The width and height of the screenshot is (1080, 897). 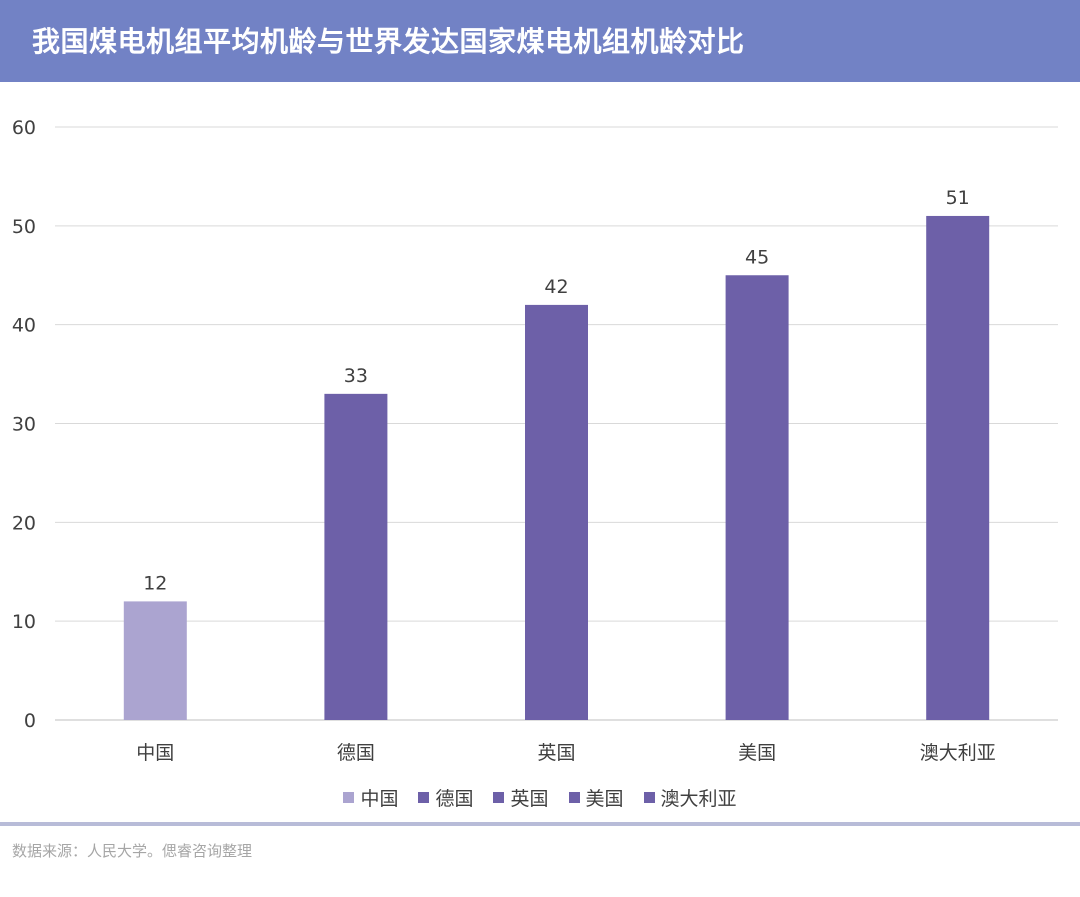 I want to click on source-note: 数据来源：人民大学。偲睿咨询整理, so click(x=132, y=851).